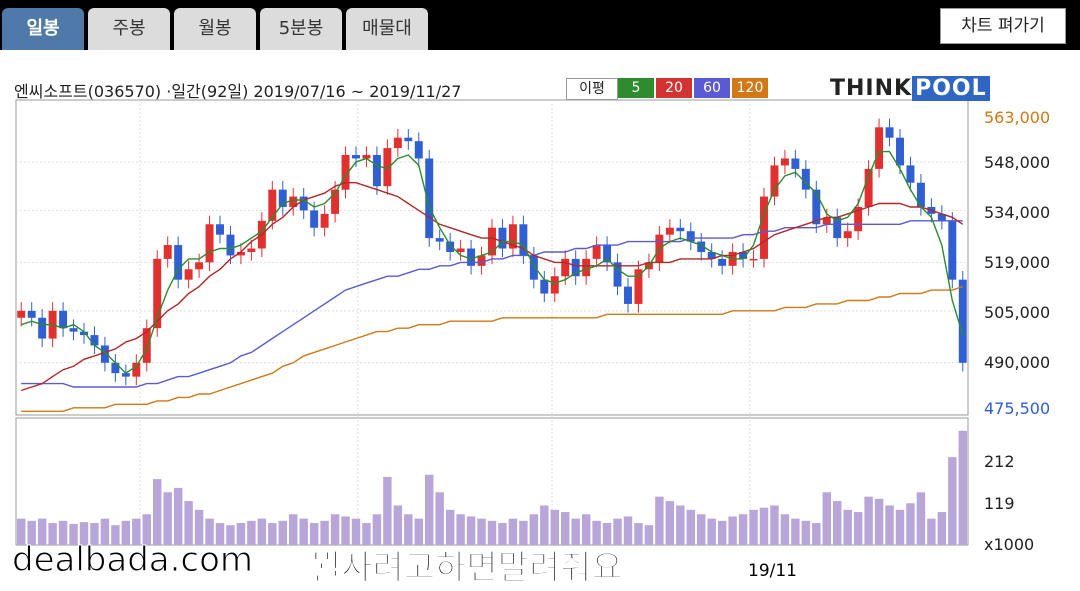 This screenshot has height=591, width=1080. Describe the element at coordinates (43, 29) in the screenshot. I see `tab-daily: 일봉` at that location.